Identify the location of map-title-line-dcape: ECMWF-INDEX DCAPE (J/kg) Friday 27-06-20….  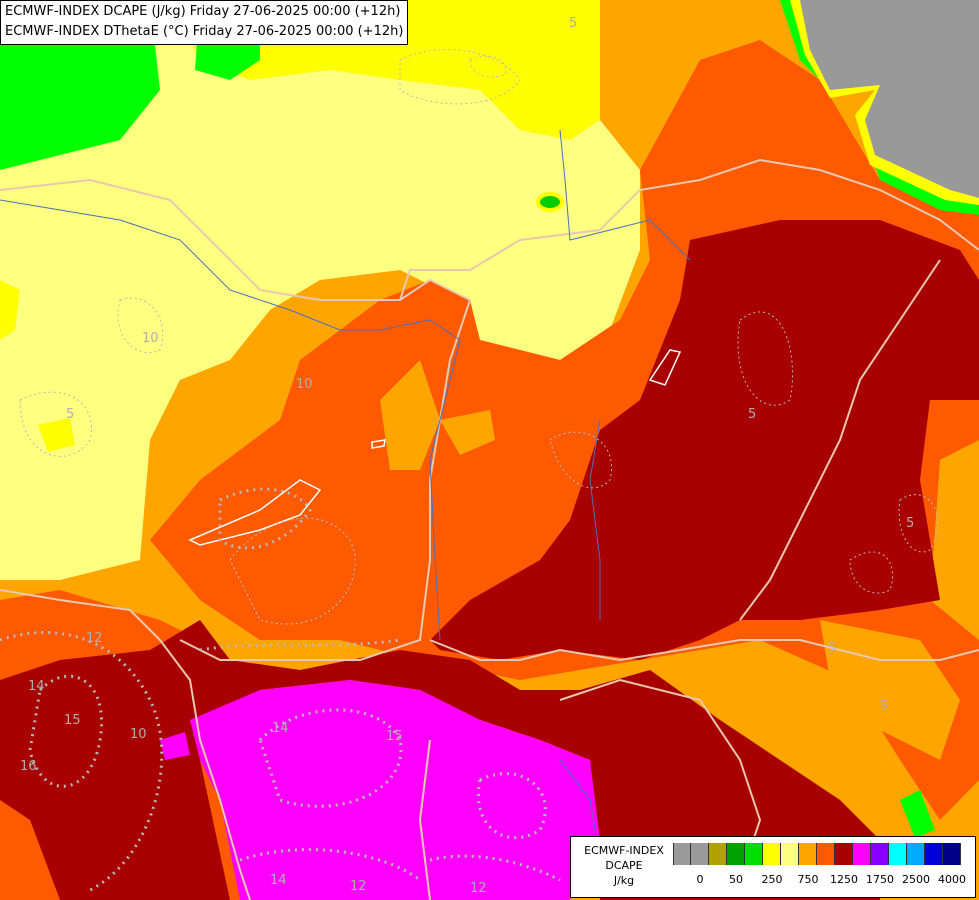
(203, 11).